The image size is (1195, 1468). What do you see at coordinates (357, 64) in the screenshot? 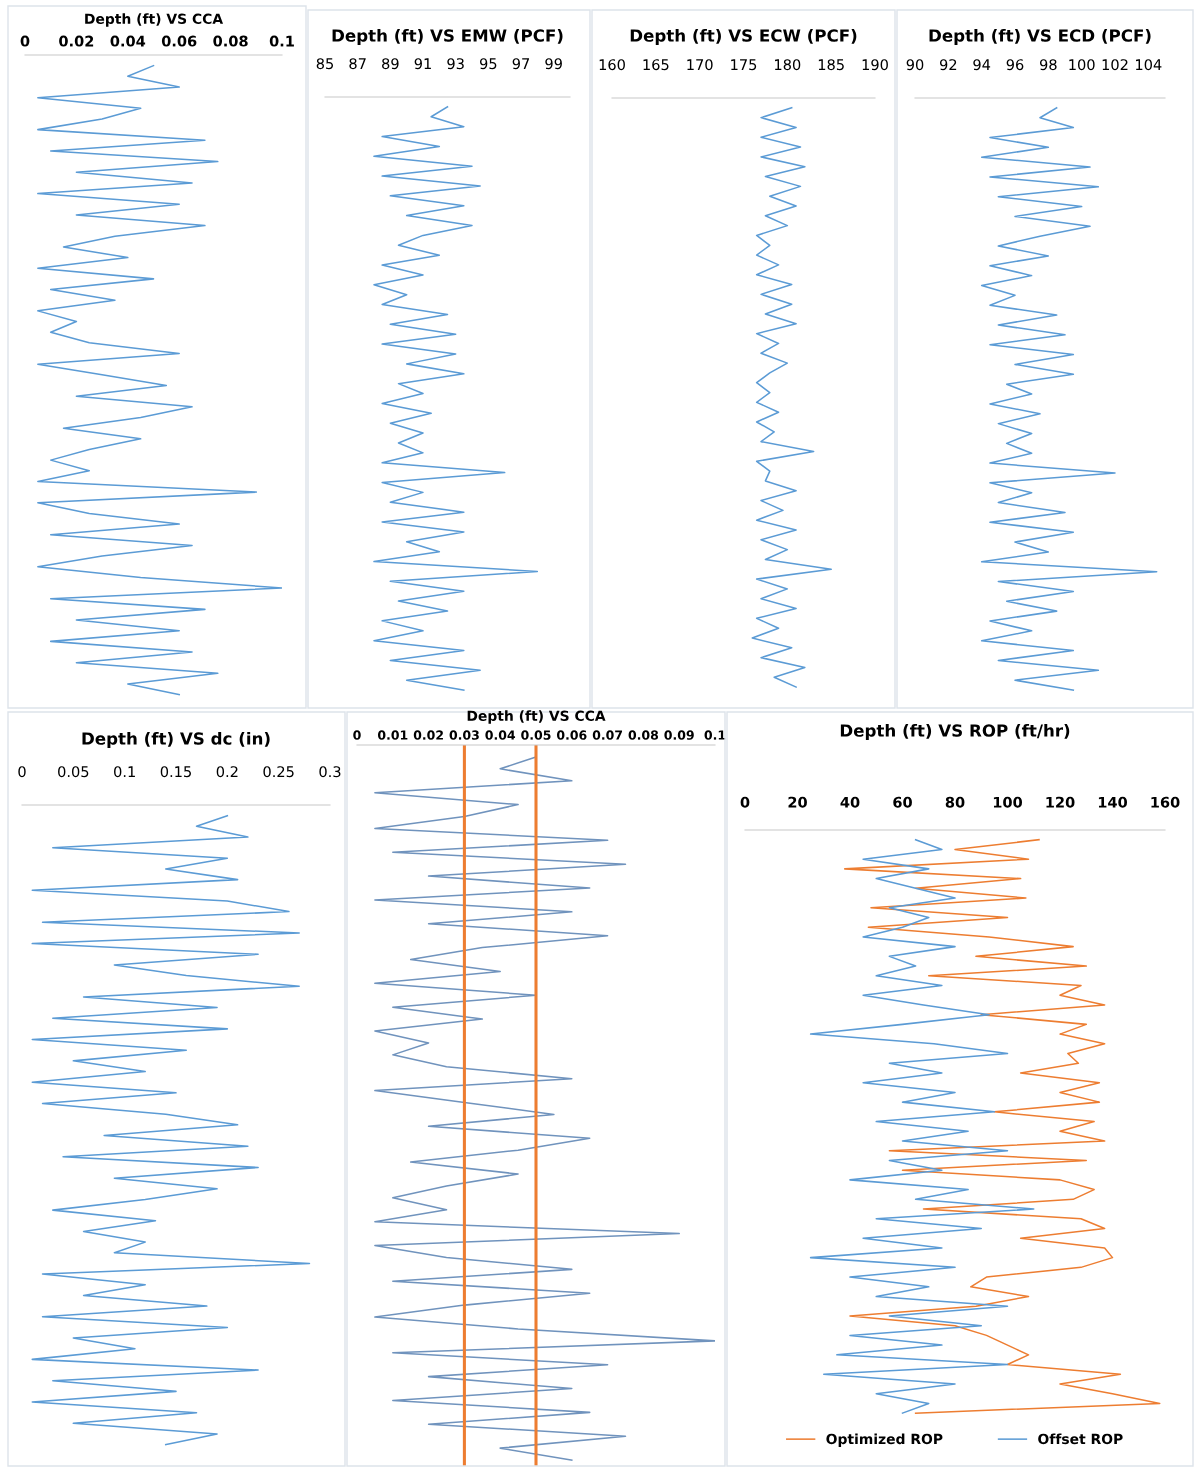
I see `x-tick-label: 87` at bounding box center [357, 64].